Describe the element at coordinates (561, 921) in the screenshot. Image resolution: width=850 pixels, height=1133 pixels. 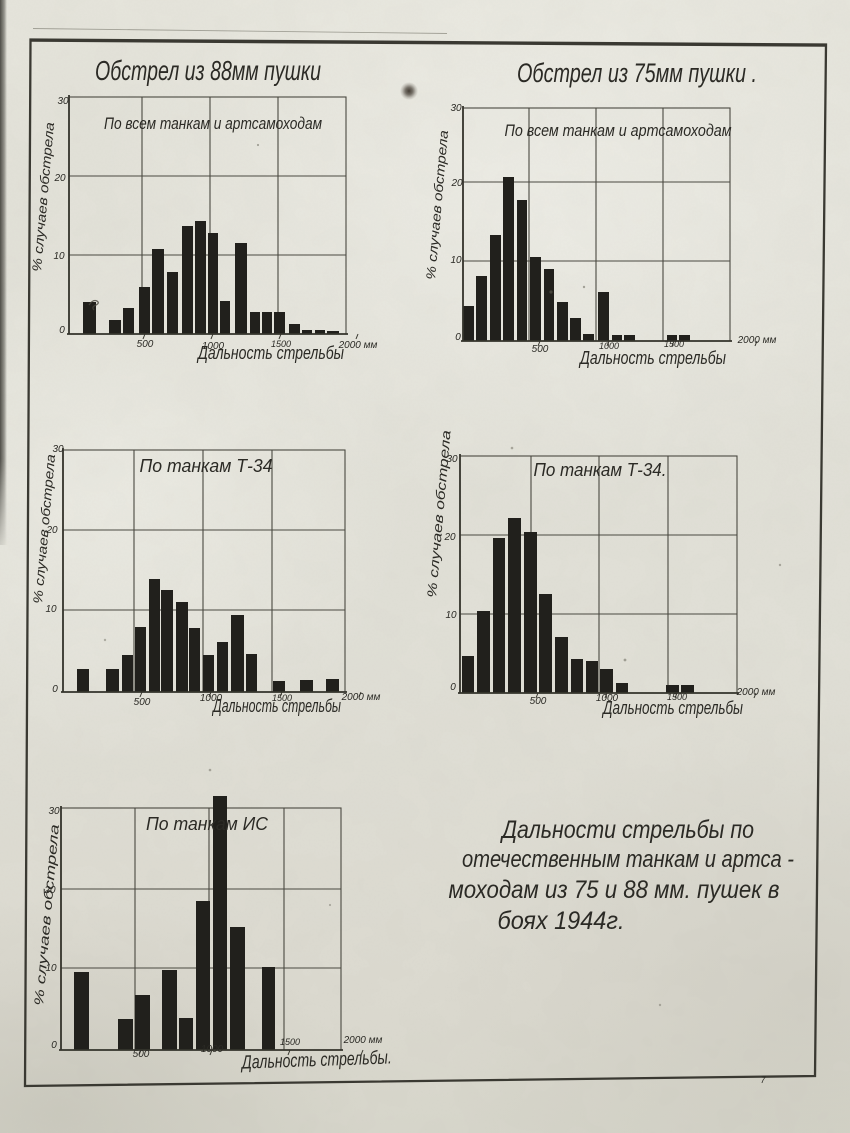
I see `svg-text: боях 1944г.` at that location.